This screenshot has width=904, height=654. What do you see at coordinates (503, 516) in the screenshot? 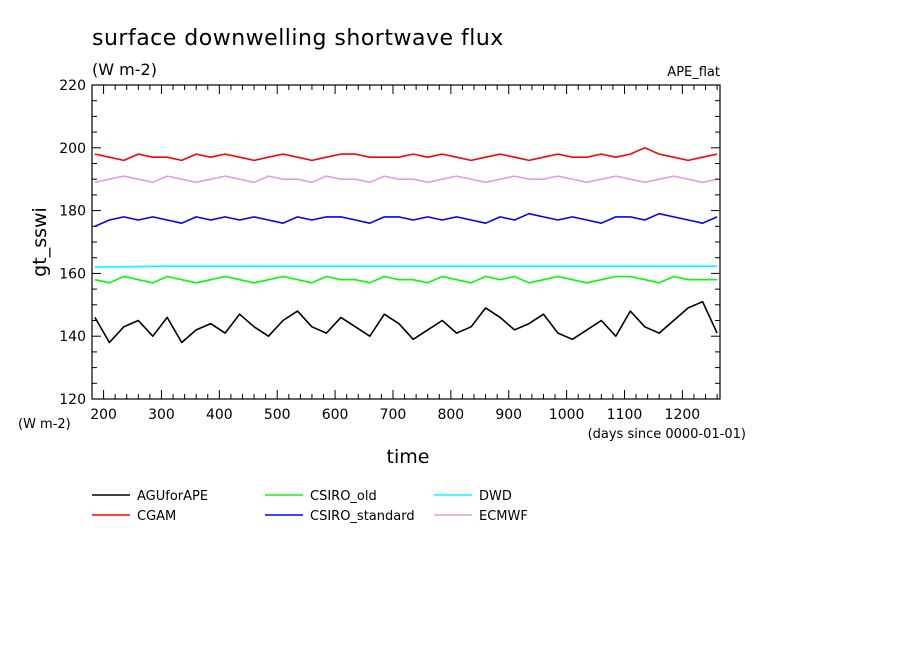
I see `legend-label: ECMWF` at bounding box center [503, 516].